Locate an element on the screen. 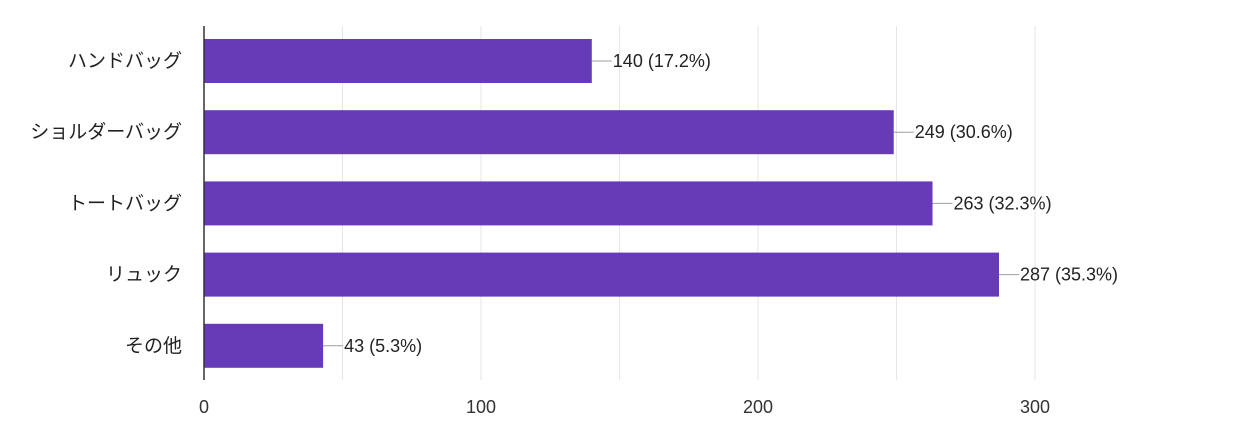  x-tick-label: 100 is located at coordinates (481, 407).